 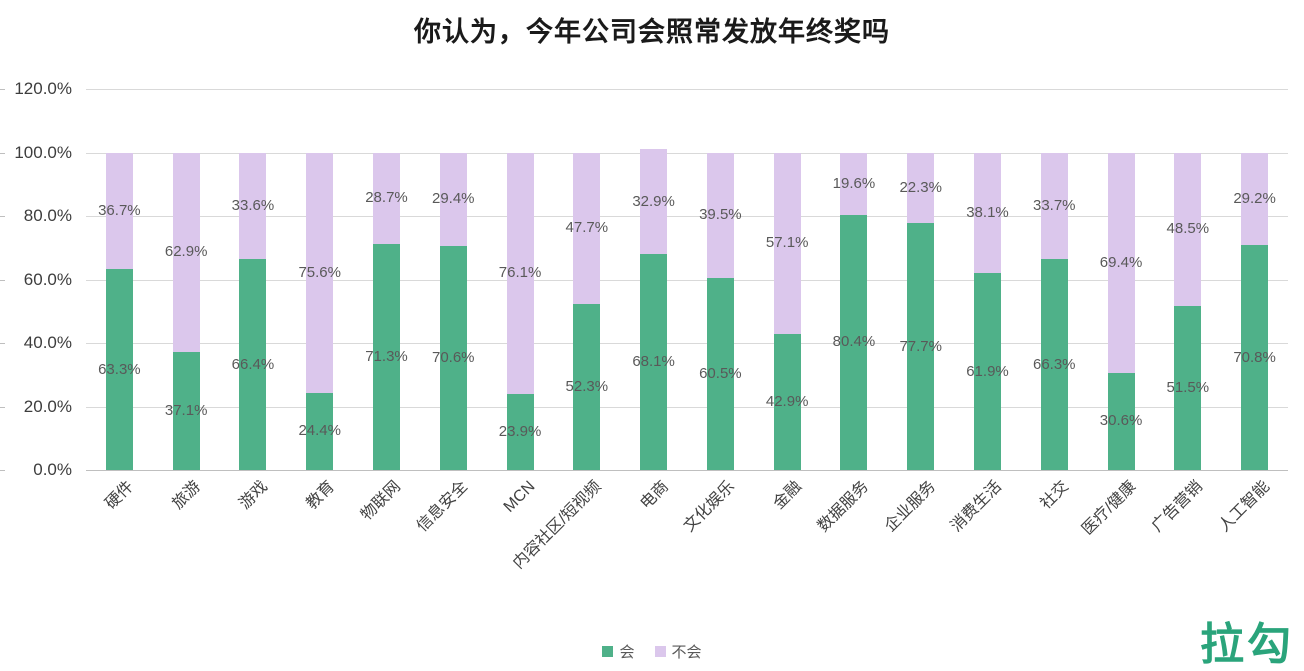 What do you see at coordinates (618, 651) in the screenshot?
I see `legend-item-yes: 会` at bounding box center [618, 651].